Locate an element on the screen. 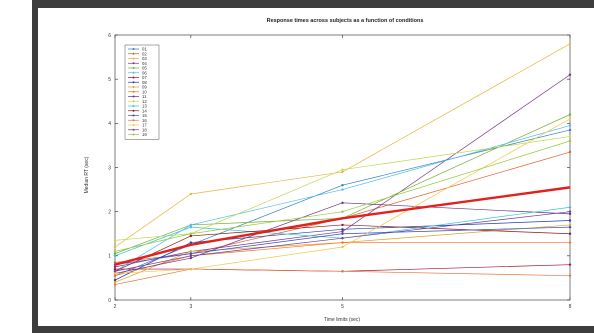 This screenshot has width=594, height=333. legend-item: 08 is located at coordinates (137, 82).